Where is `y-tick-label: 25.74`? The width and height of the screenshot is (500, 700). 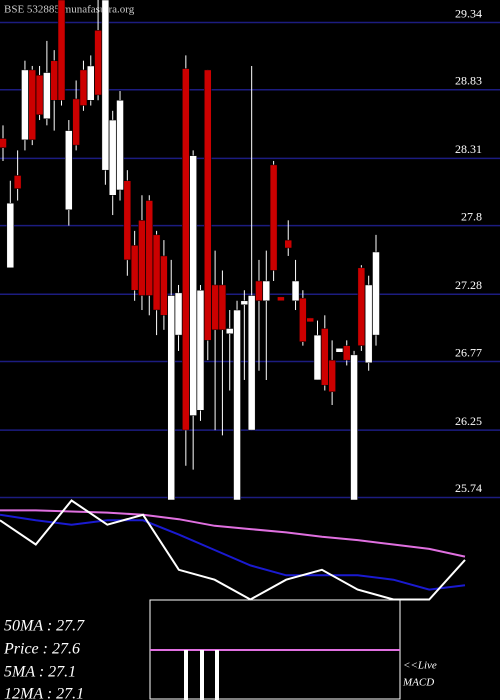
y-tick-label: 25.74 is located at coordinates (468, 488).